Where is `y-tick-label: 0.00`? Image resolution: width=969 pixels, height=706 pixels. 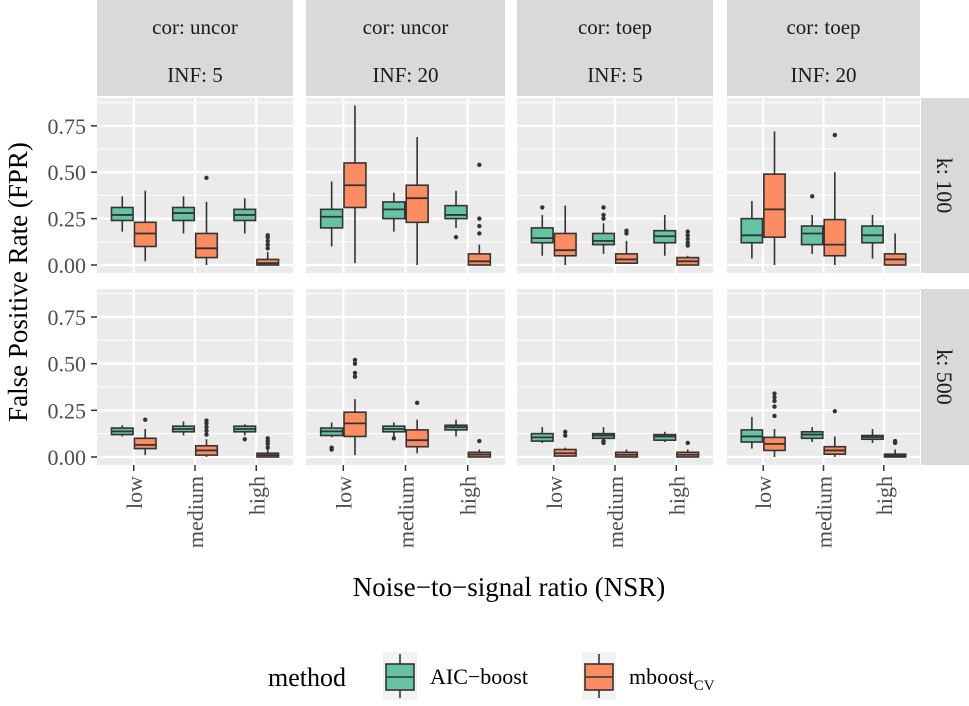
y-tick-label: 0.00 is located at coordinates (67, 265).